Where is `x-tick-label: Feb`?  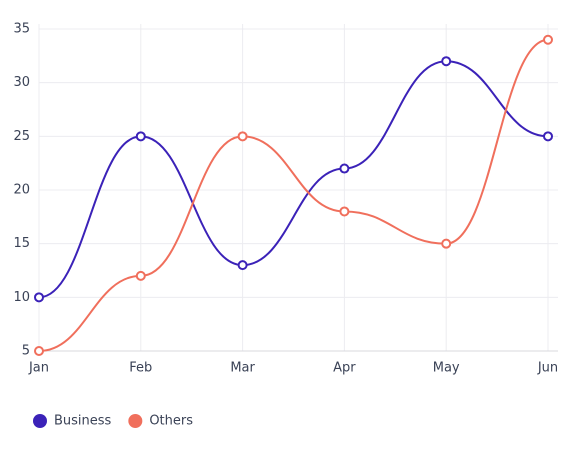
x-tick-label: Feb is located at coordinates (140, 368).